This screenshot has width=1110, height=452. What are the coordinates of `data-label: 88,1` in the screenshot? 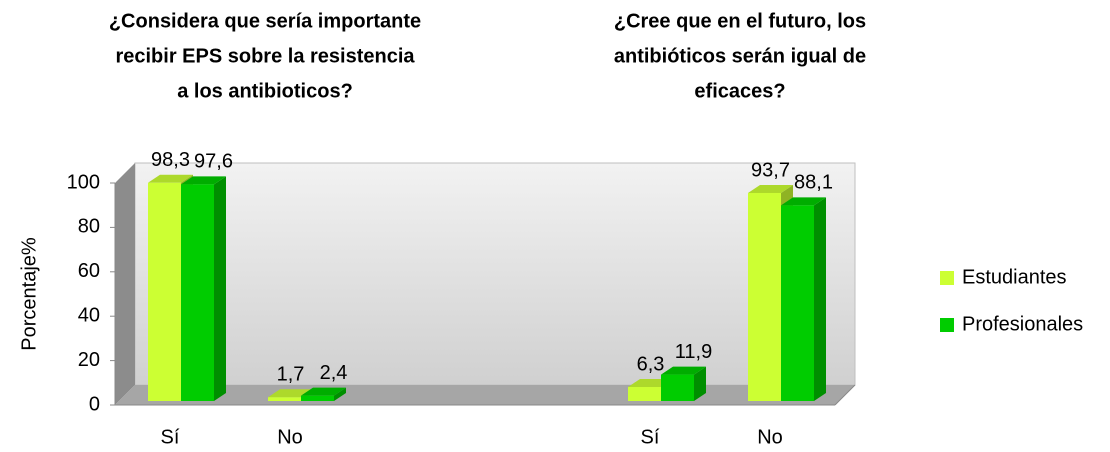 It's located at (813, 183).